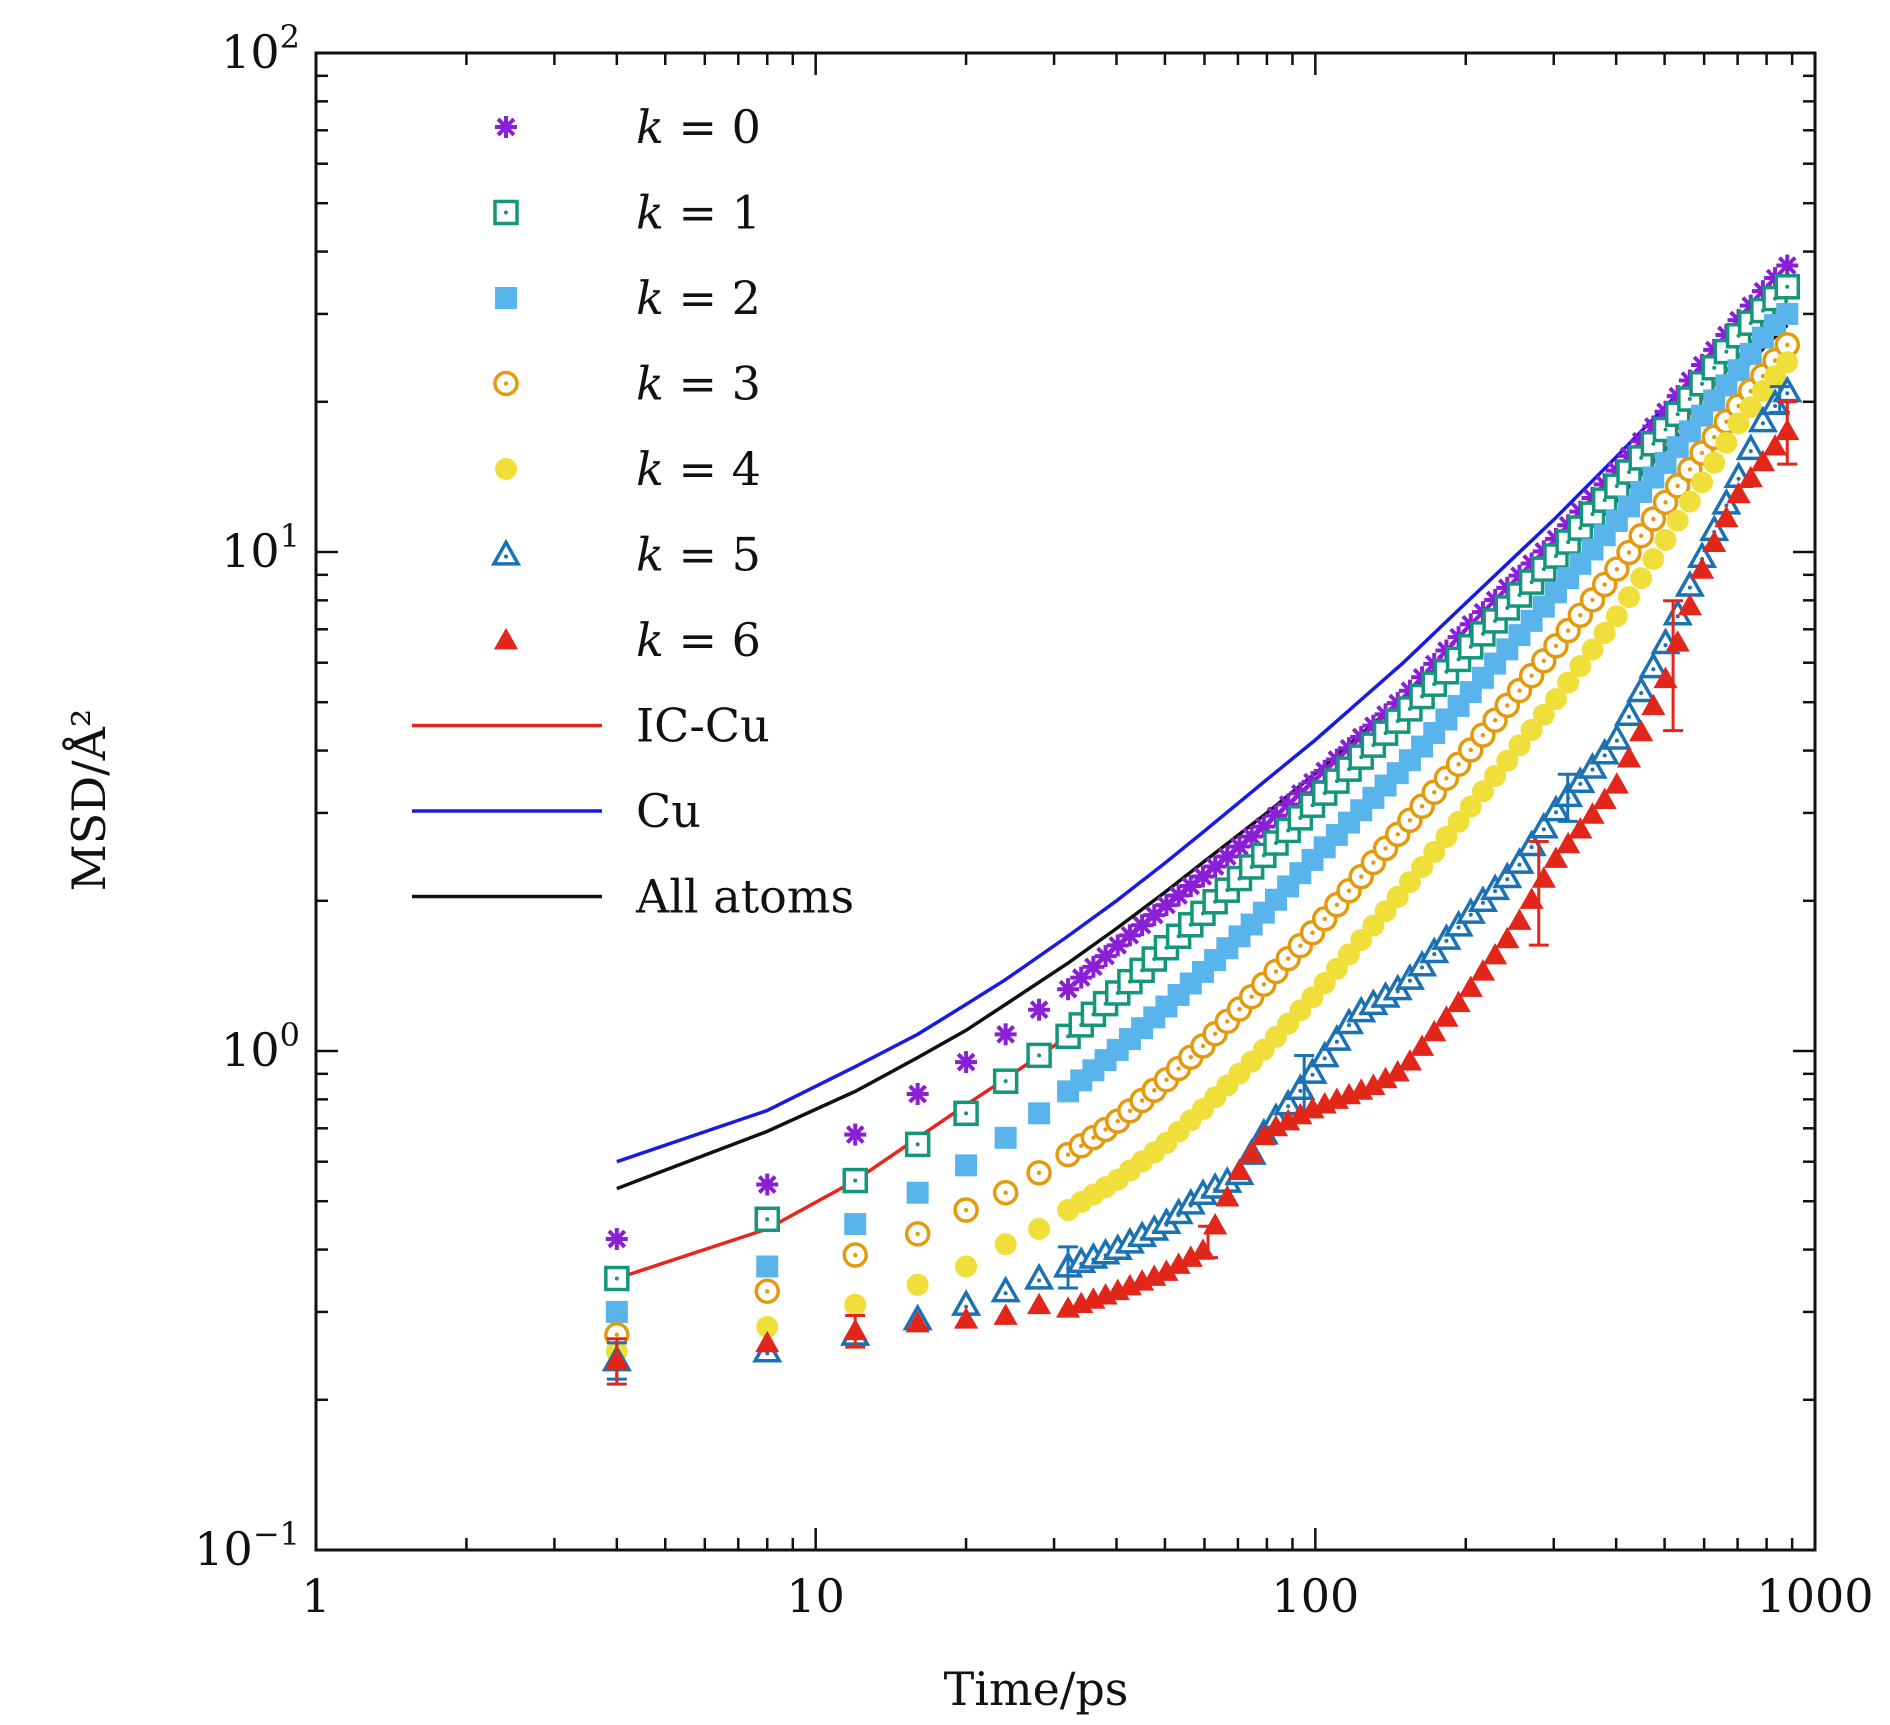 The height and width of the screenshot is (1725, 1890). Describe the element at coordinates (627, 384) in the screenshot. I see `legend-entry: k = 3` at that location.